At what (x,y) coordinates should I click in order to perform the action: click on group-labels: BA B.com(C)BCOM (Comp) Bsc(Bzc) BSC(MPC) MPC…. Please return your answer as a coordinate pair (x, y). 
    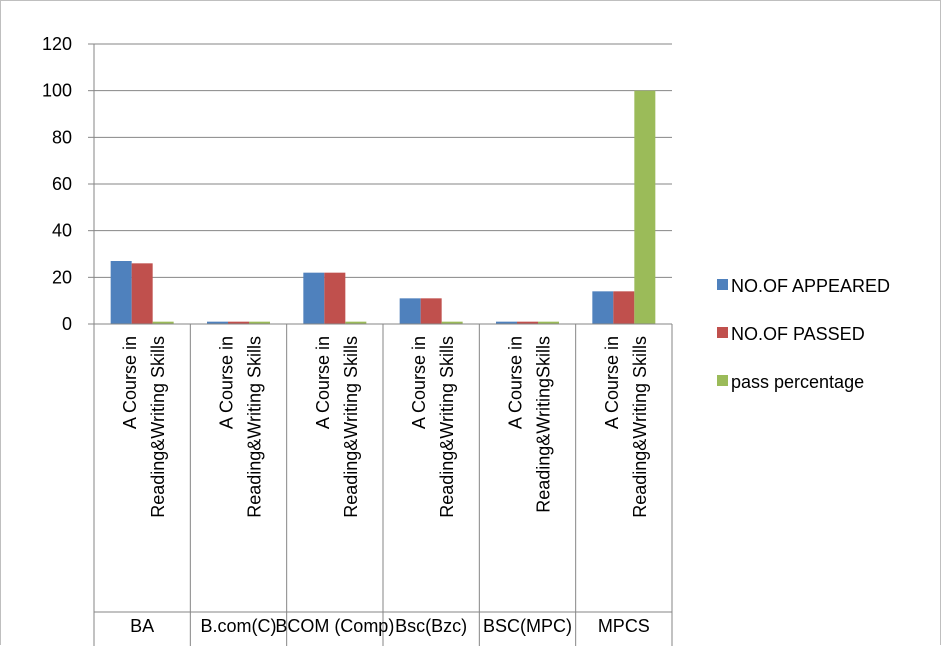
    Looking at the image, I should click on (390, 626).